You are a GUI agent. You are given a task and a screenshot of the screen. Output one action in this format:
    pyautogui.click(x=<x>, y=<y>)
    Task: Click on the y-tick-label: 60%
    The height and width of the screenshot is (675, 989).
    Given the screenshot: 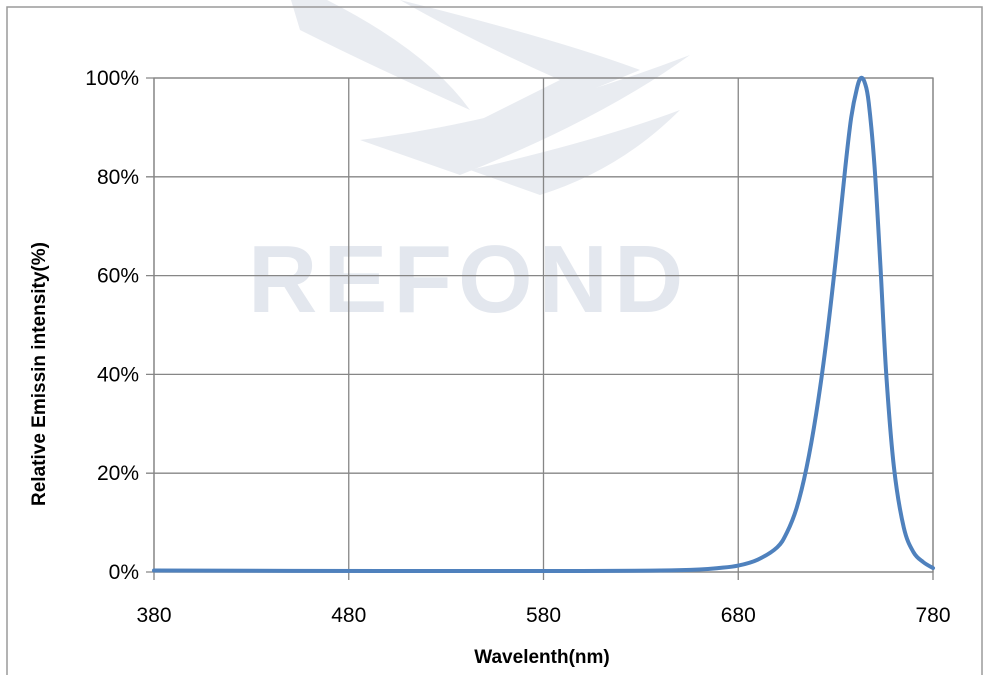 What is the action you would take?
    pyautogui.click(x=118, y=276)
    